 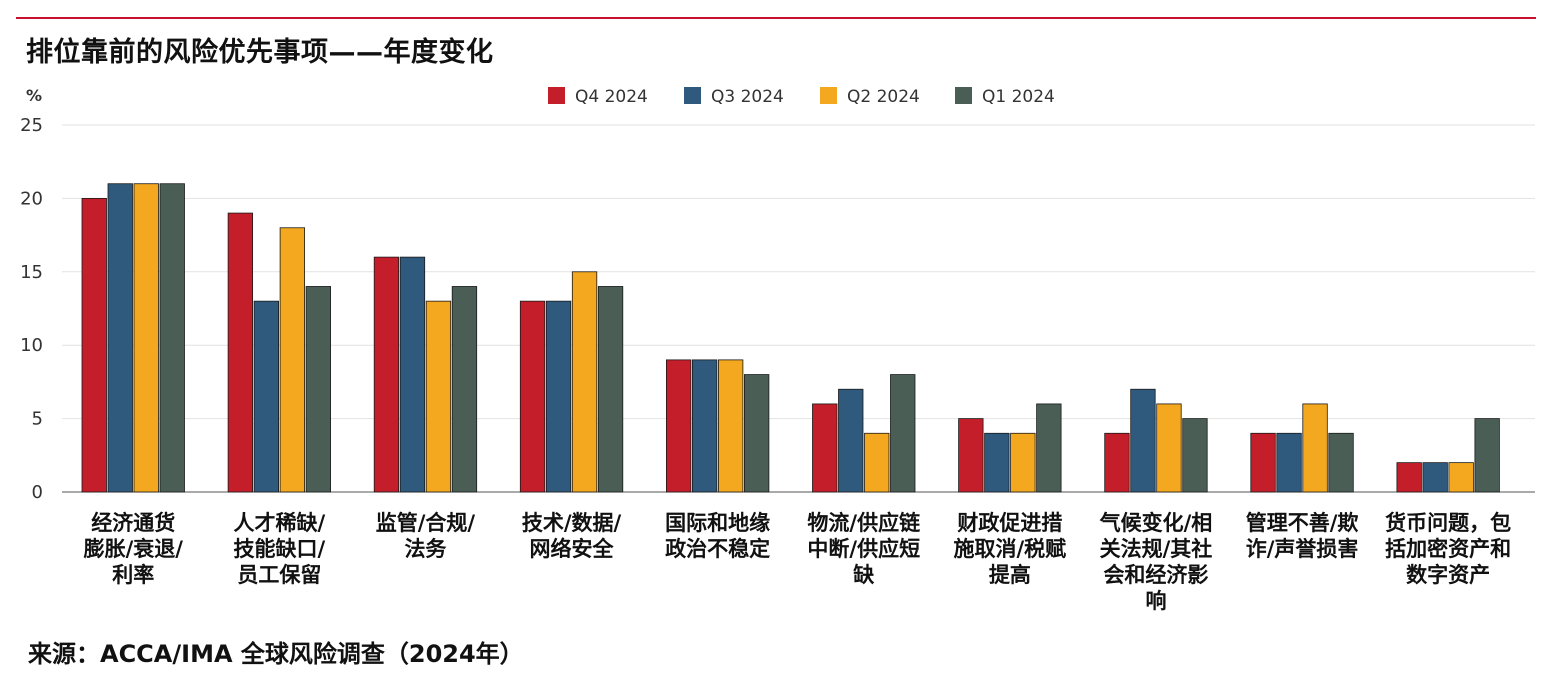 What do you see at coordinates (279, 575) in the screenshot?
I see `category-label: 员工保留` at bounding box center [279, 575].